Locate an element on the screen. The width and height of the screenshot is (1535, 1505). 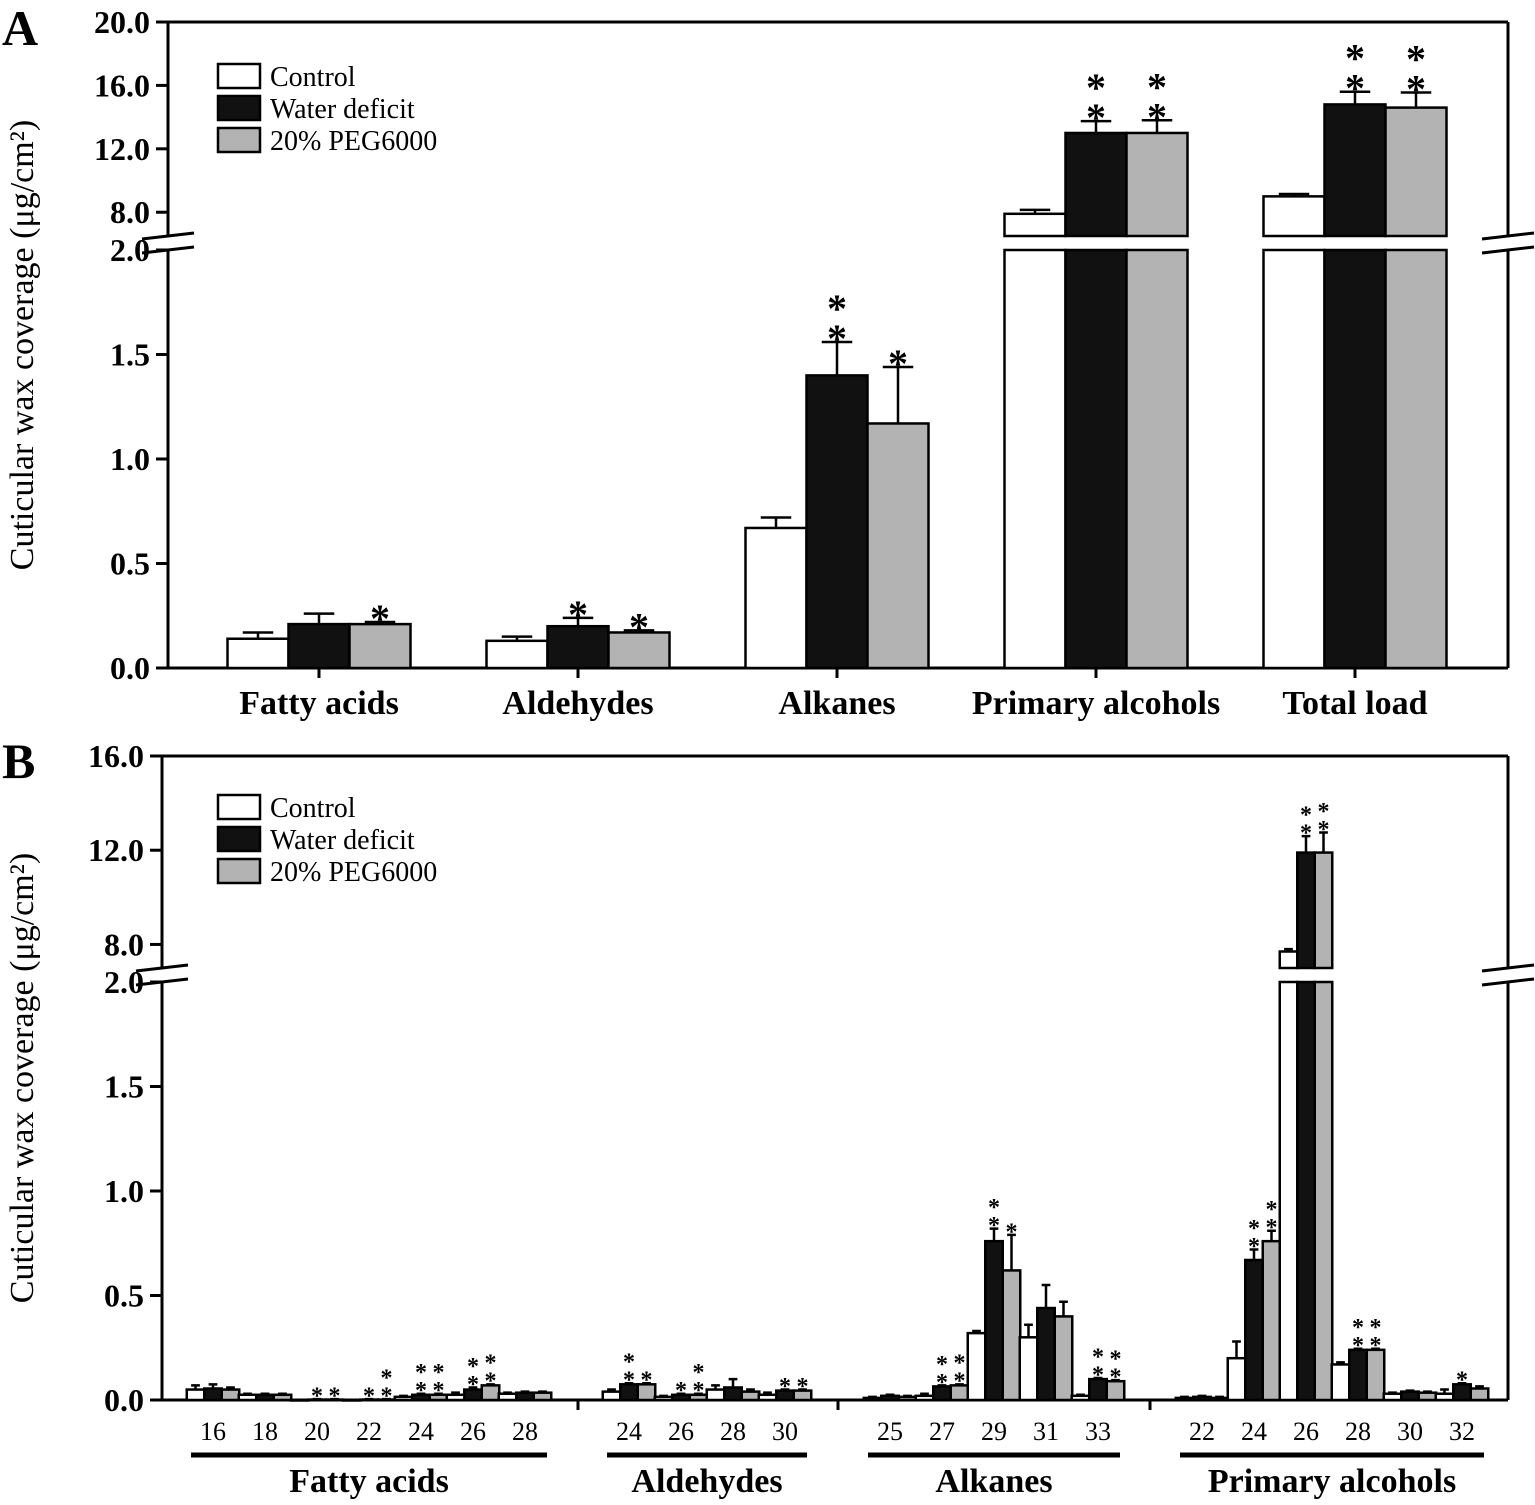
b-group-label: Aldehydes is located at coordinates (706, 1481).